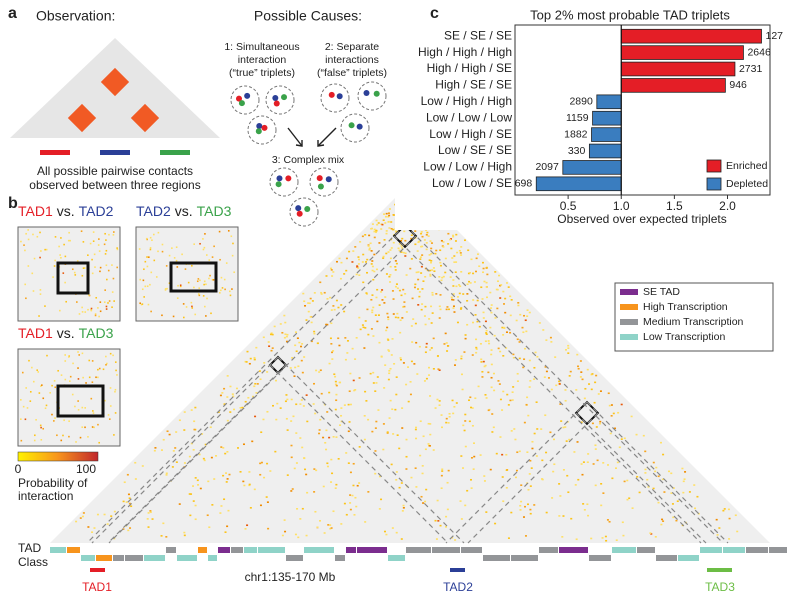 The width and height of the screenshot is (800, 602). What do you see at coordinates (587, 413) in the screenshot?
I see `highlight-diamond` at bounding box center [587, 413].